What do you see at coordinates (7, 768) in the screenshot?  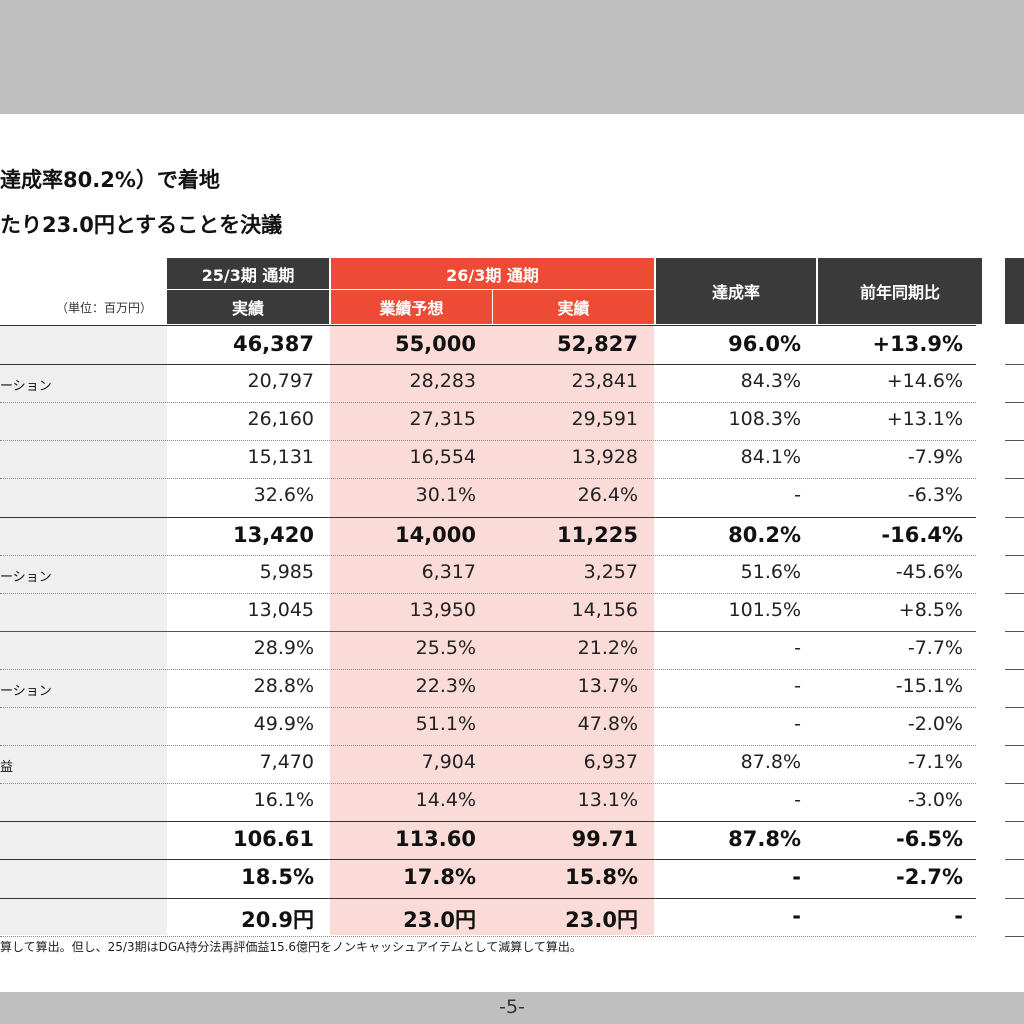 I see `row-label: 益` at bounding box center [7, 768].